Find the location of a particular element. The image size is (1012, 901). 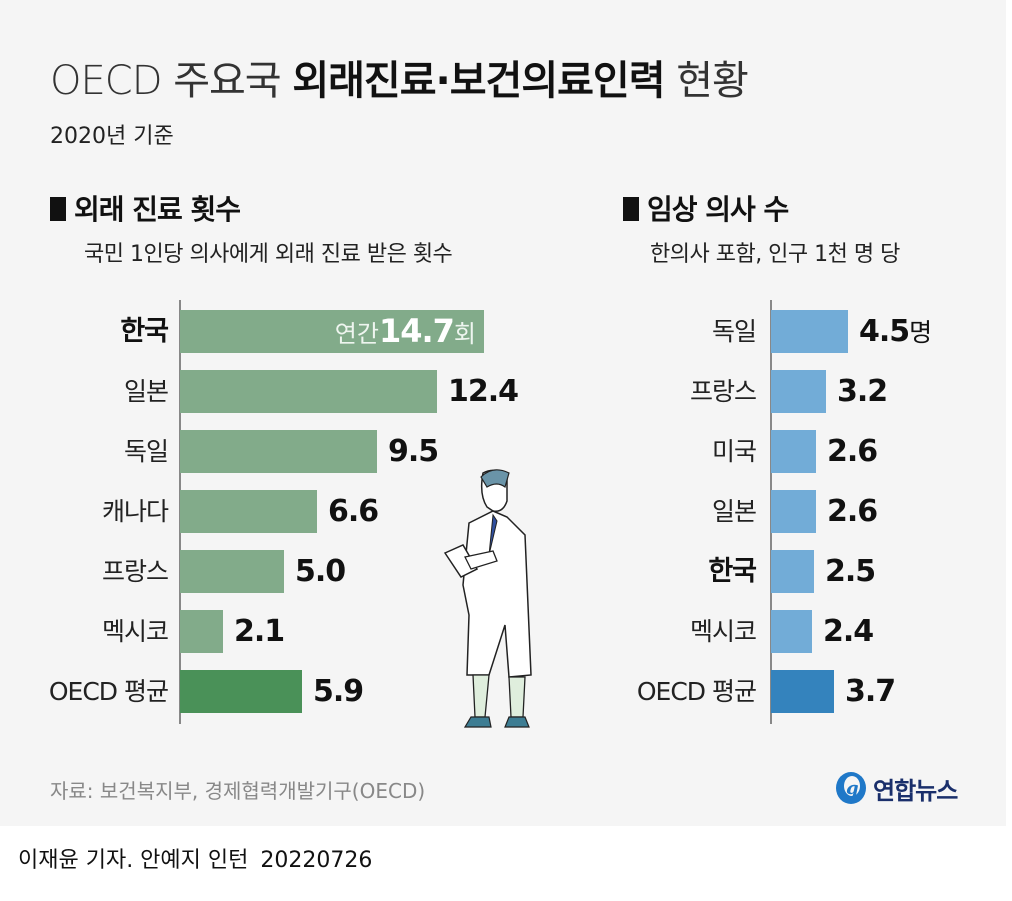

footer-credit: 이재윤 기자. 안예지 인턴 20220726 is located at coordinates (195, 858).